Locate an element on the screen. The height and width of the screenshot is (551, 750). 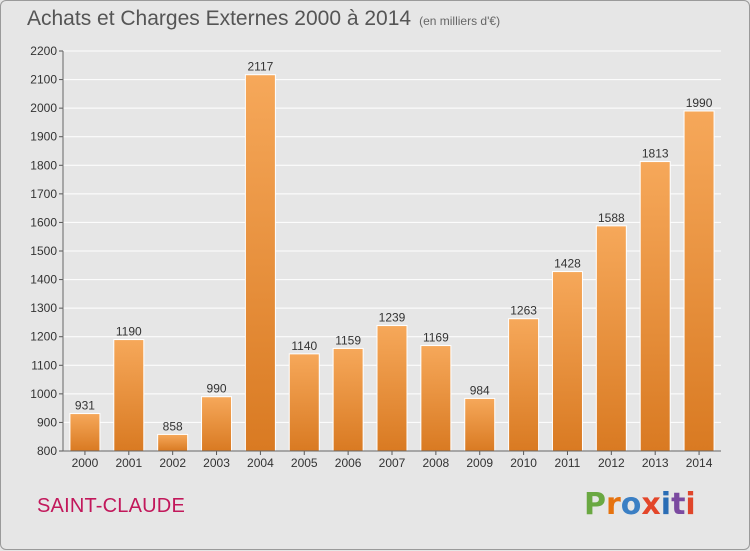
proxiti-logo: Proxiti is located at coordinates (640, 504).